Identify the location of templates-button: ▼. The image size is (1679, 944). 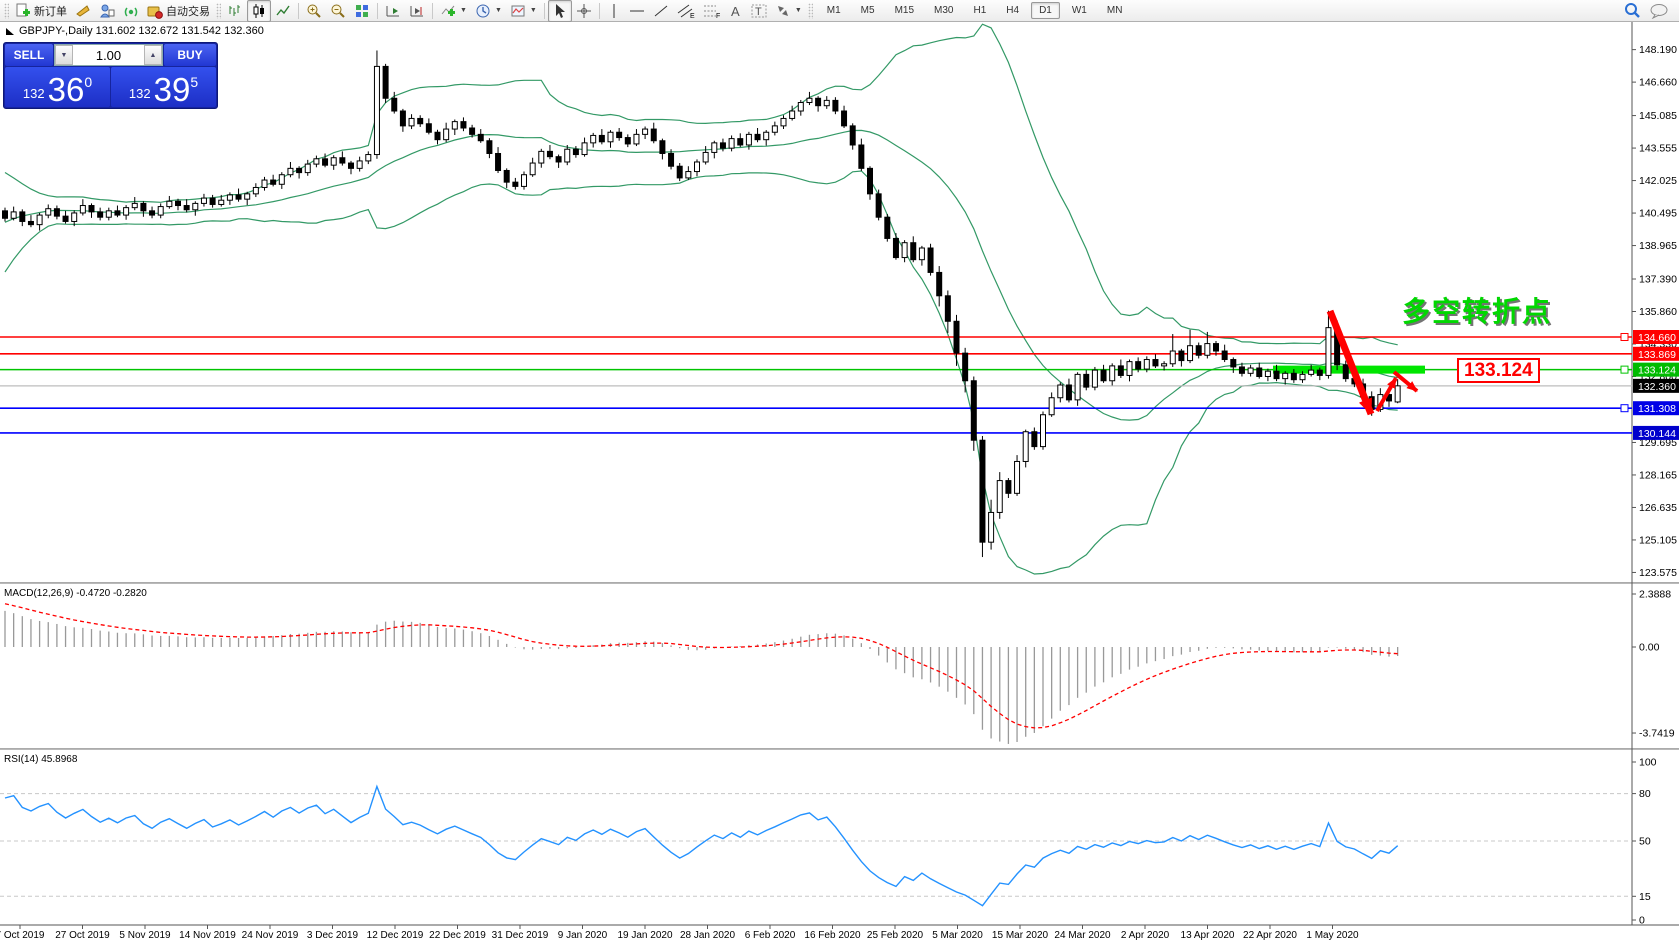
(523, 11).